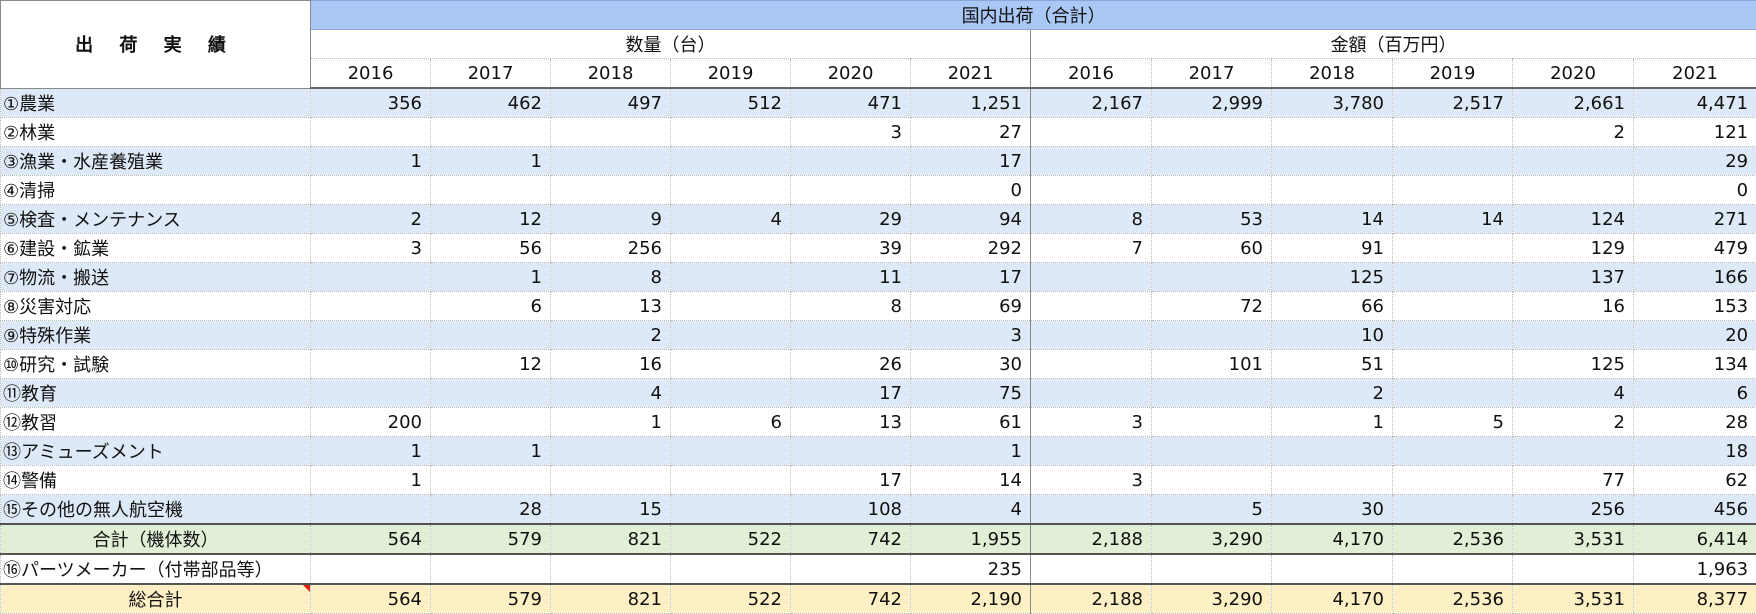  I want to click on quantity-cell: 17, so click(851, 393).